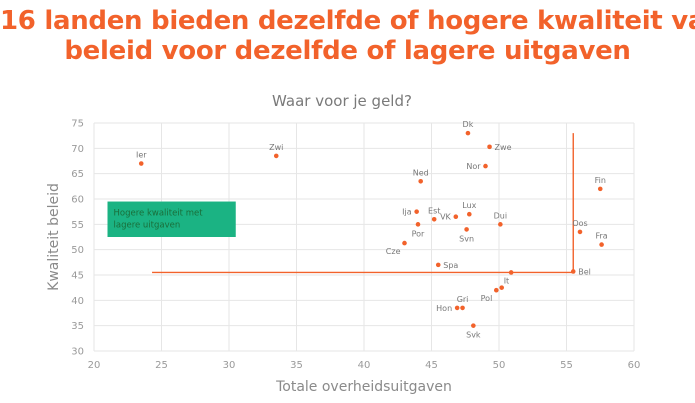 The image size is (695, 403). I want to click on point-label: Fra, so click(601, 236).